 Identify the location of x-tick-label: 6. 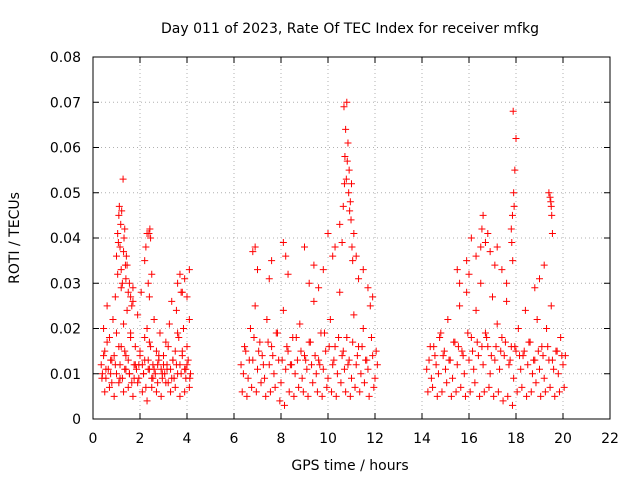
(234, 439).